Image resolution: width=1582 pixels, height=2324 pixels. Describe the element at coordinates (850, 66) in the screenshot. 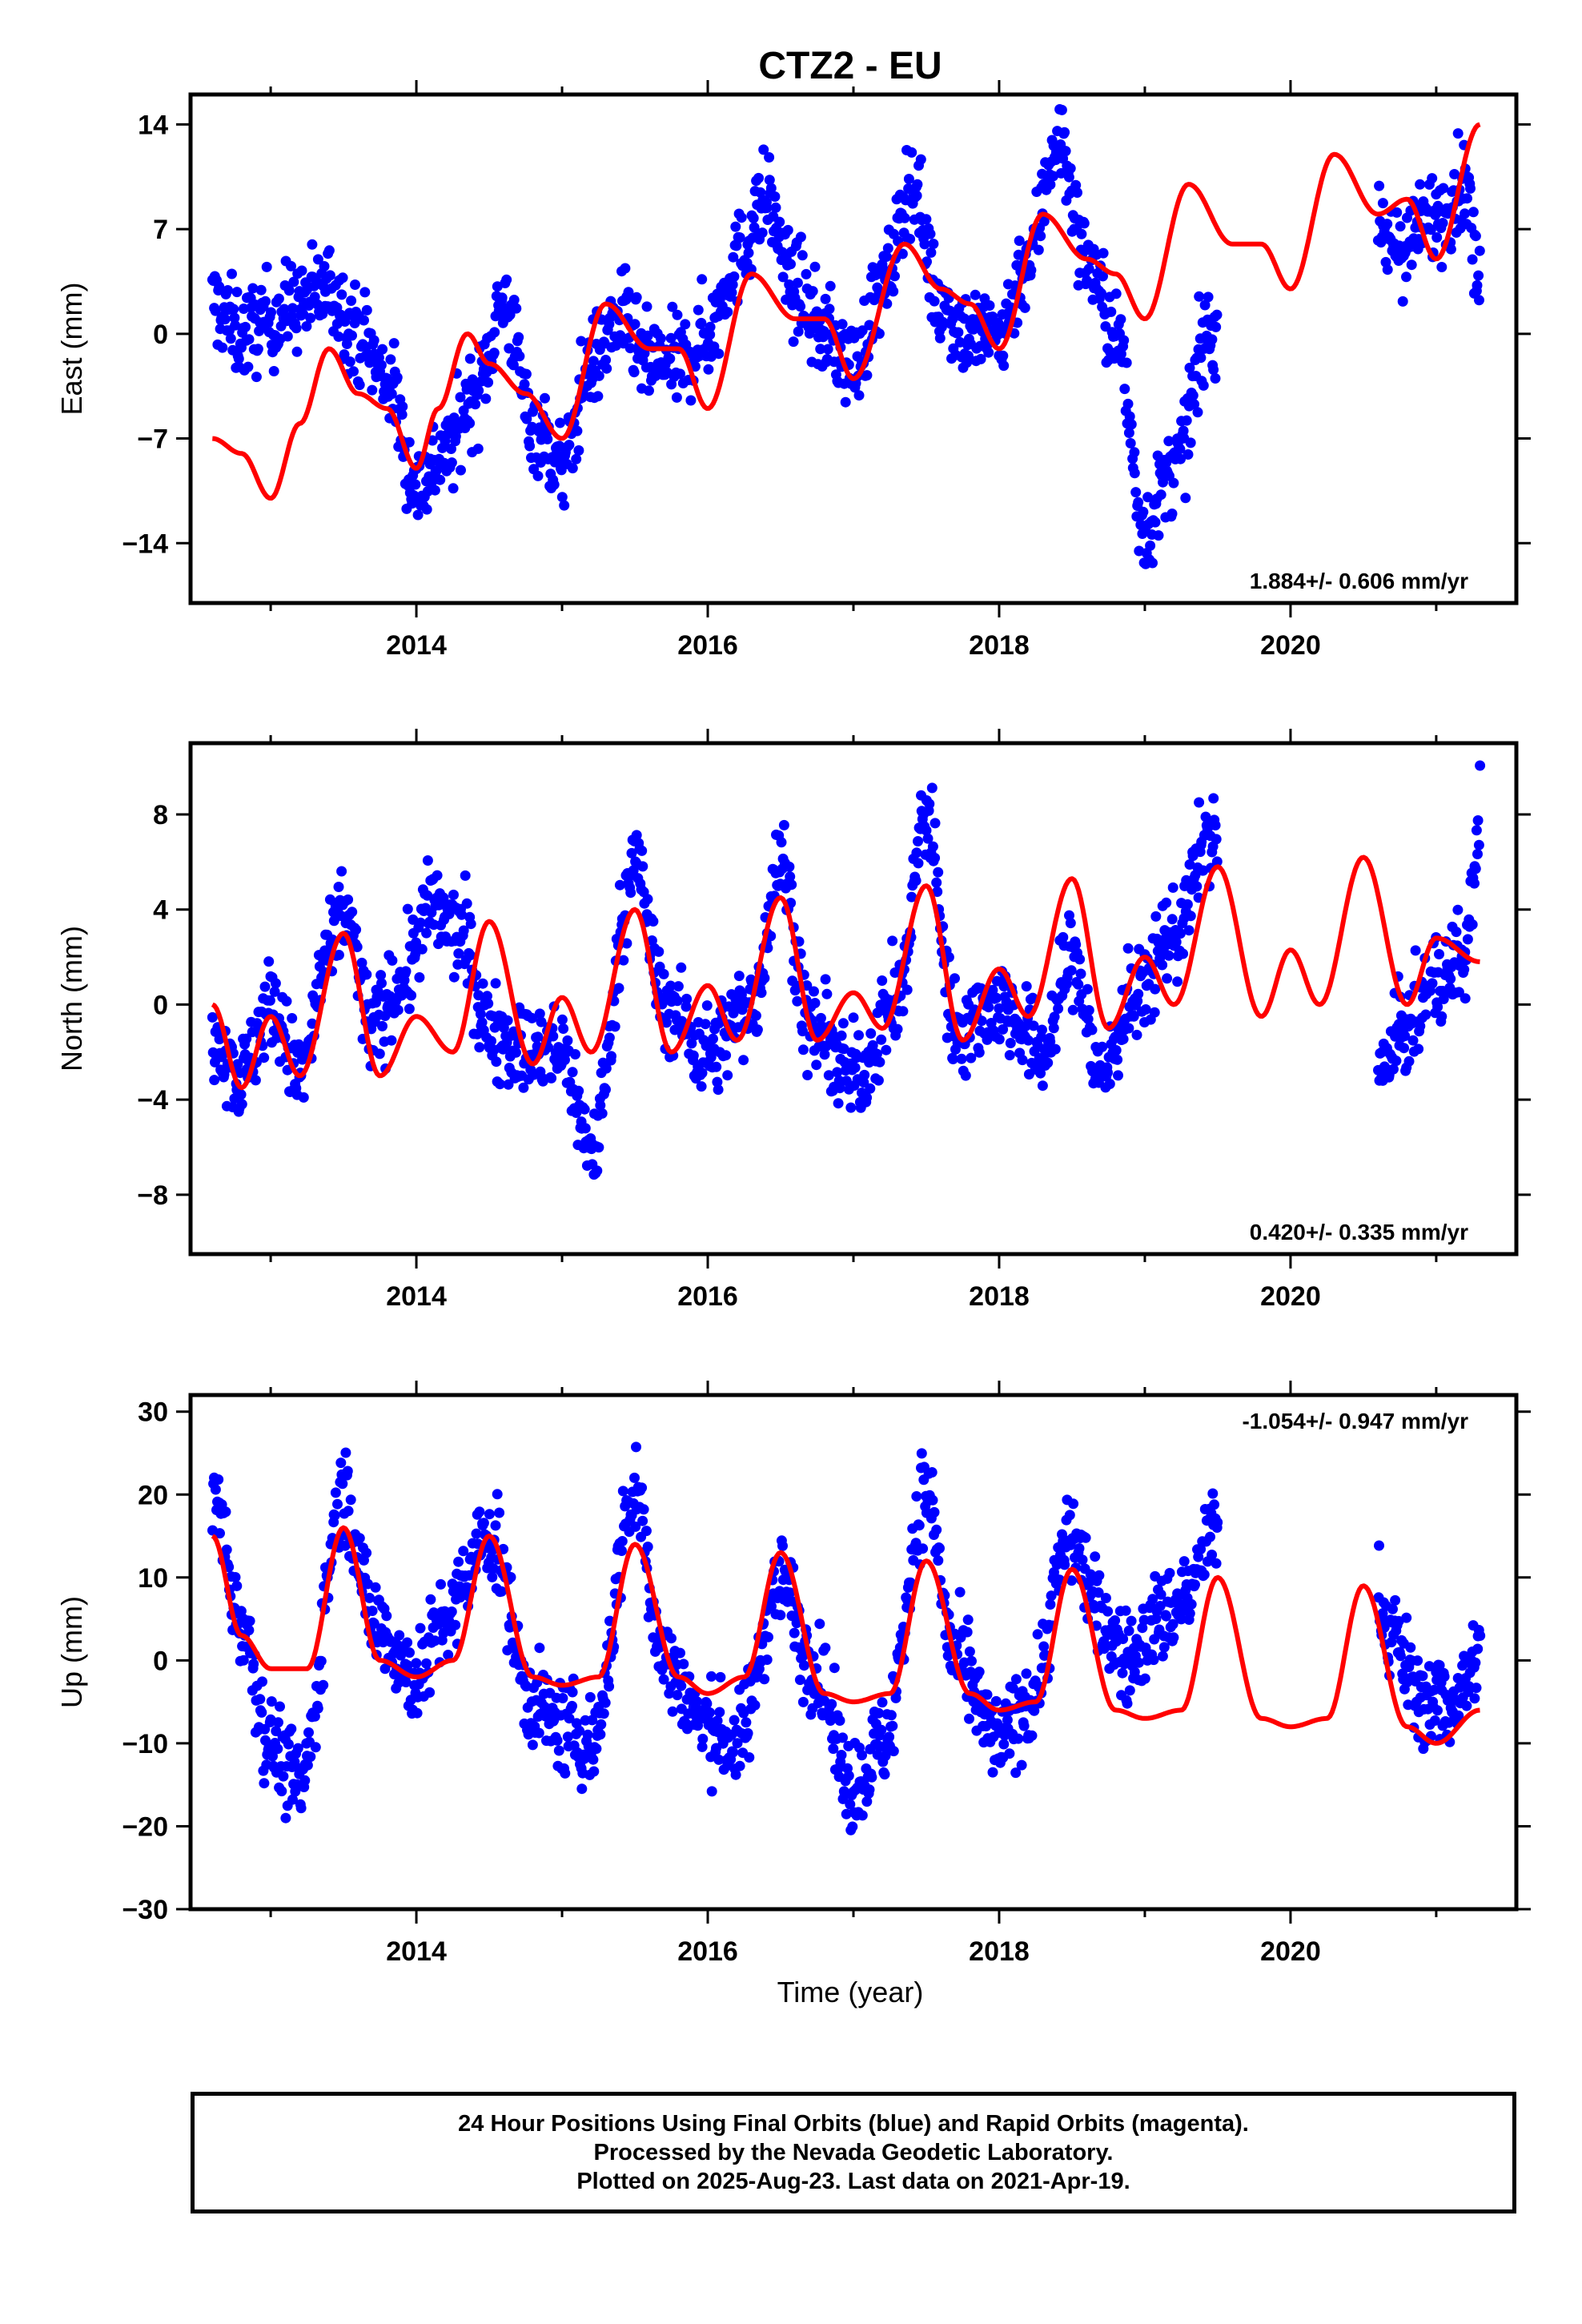

I see `figure-title: CTZ2 - EU` at that location.